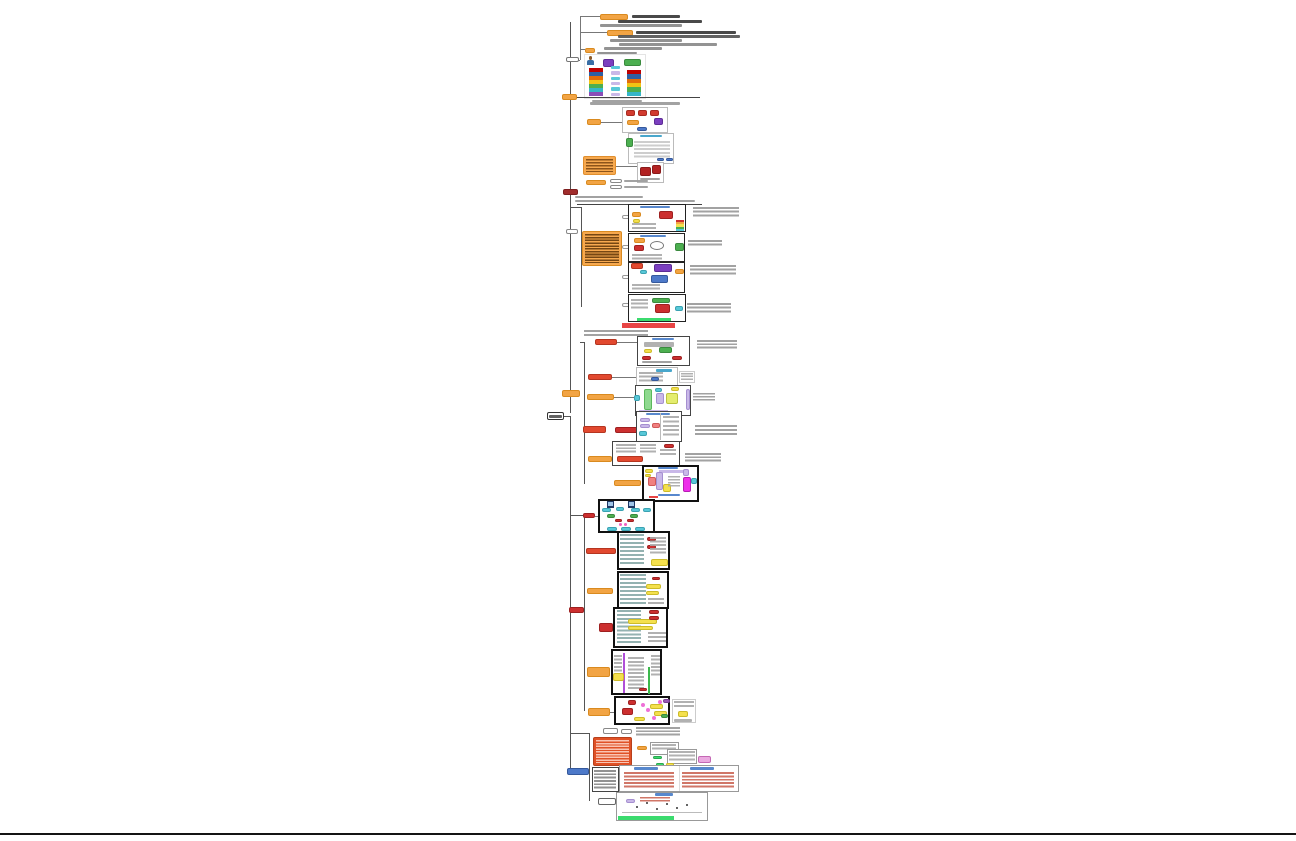 This screenshot has height=841, width=1296. Describe the element at coordinates (564, 416) in the screenshot. I see `root-connector` at that location.